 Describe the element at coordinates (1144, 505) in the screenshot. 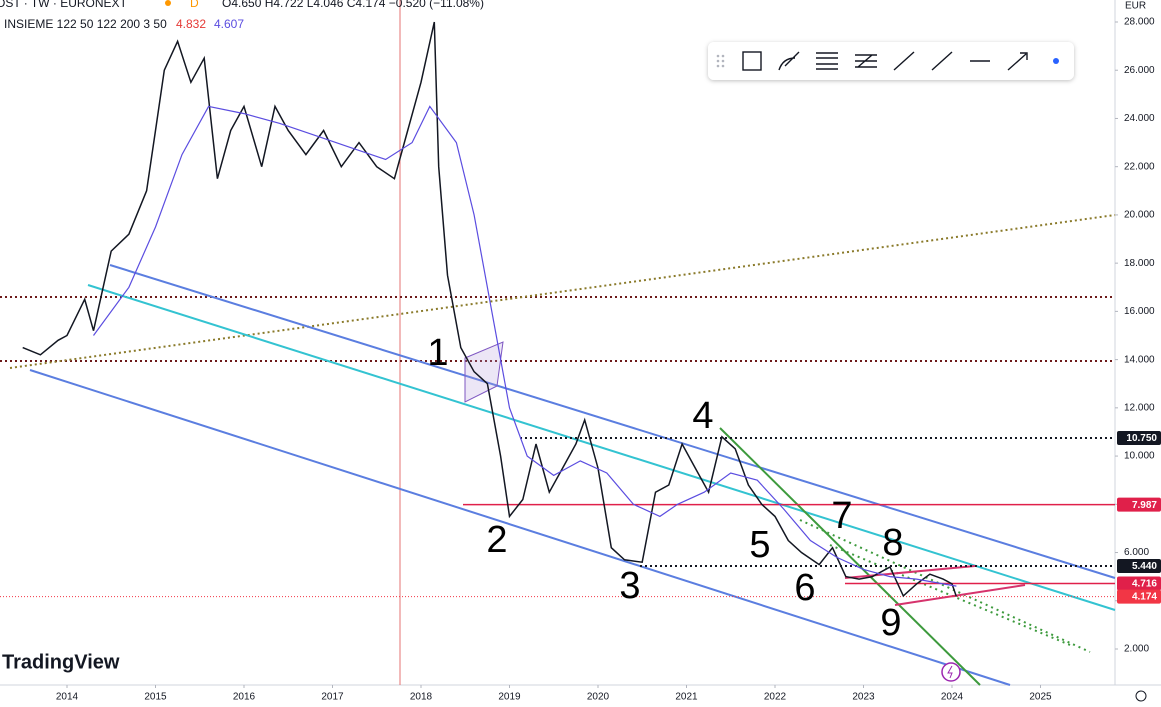

I see `price-label: 7.987` at that location.